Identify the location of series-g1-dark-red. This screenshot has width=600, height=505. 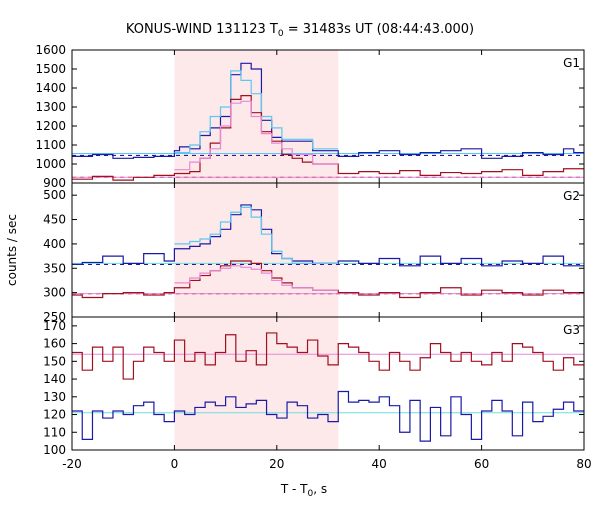
(328, 138).